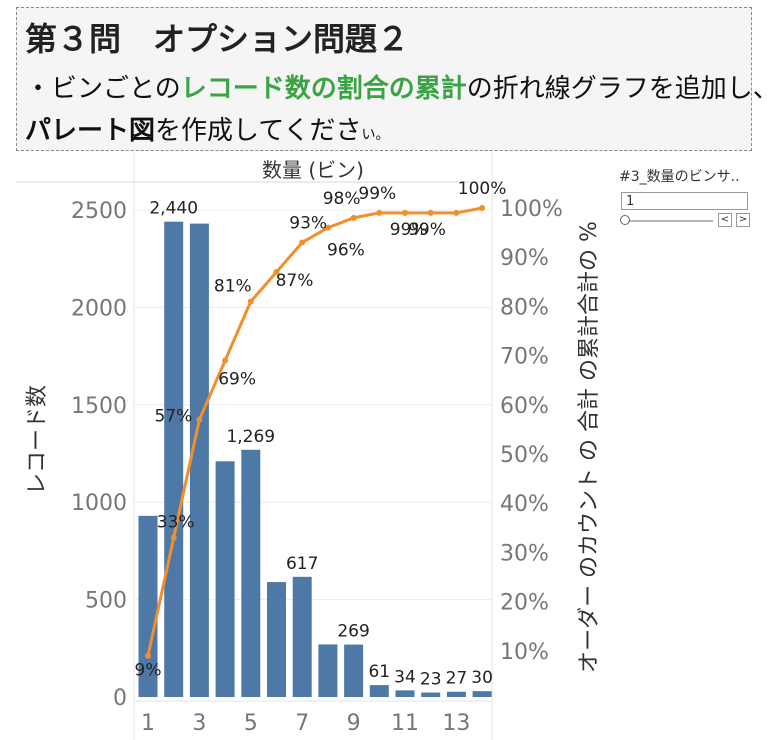 Image resolution: width=777 pixels, height=740 pixels. I want to click on instruction-line-1: ・ビンごとのレコード数の割合の累計の折れ線グラフを追加し、, so click(401, 86).